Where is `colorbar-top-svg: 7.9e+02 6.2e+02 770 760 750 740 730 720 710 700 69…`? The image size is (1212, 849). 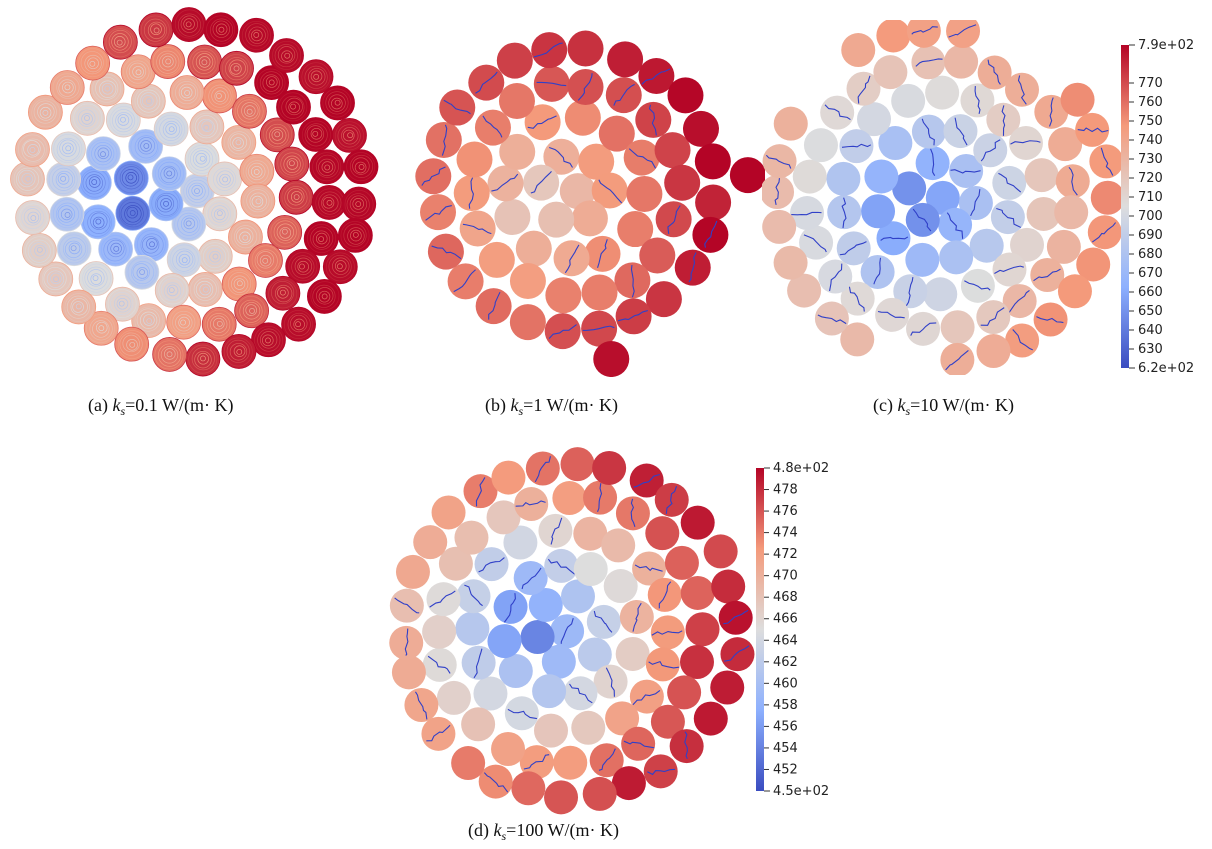 colorbar-top-svg: 7.9e+02 6.2e+02 770 760 750 740 730 720 710 700 69… is located at coordinates (1157, 207).